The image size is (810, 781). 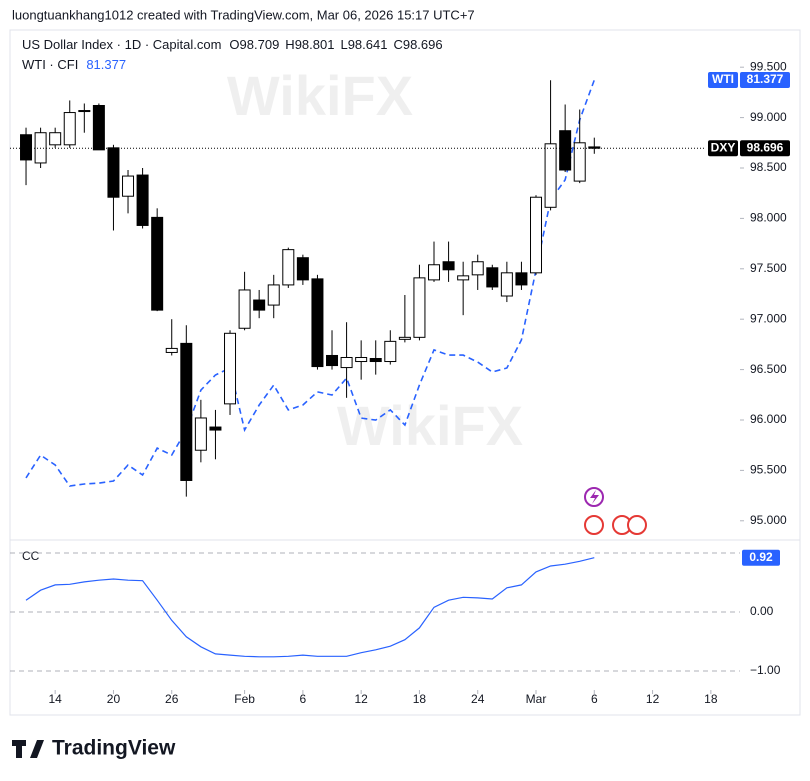 I want to click on legend-wti-name: WTI · CFI, so click(x=50, y=64).